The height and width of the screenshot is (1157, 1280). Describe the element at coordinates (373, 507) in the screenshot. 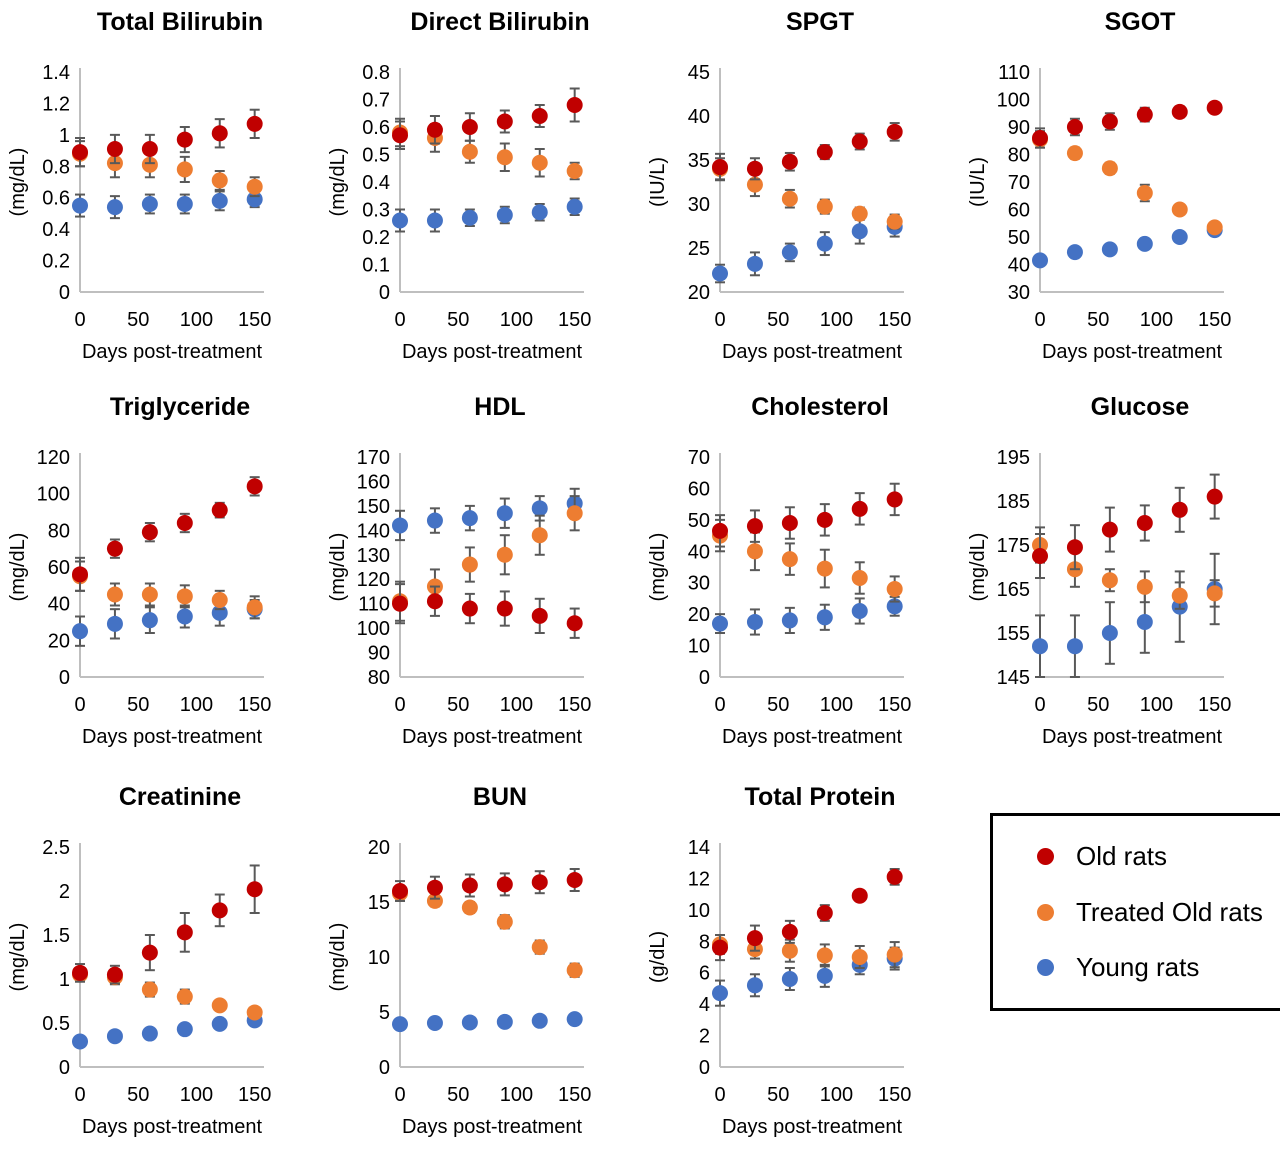

I see `y-tick-label: 150` at that location.